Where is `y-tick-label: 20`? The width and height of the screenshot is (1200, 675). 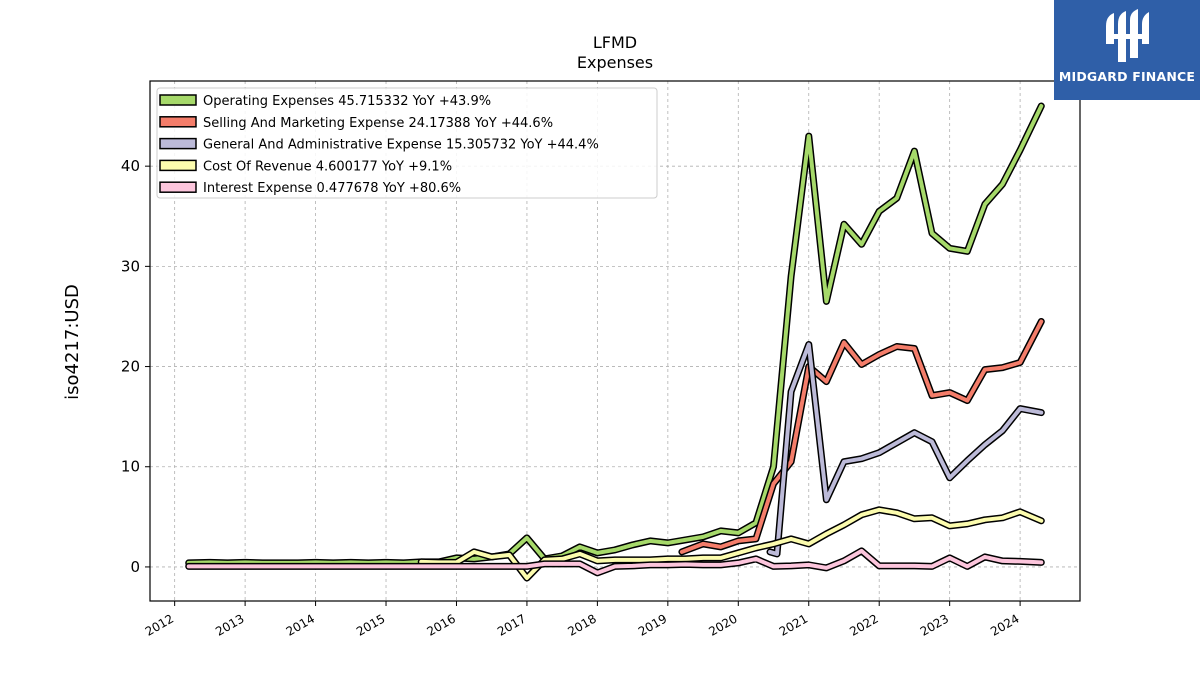
y-tick-label: 20 is located at coordinates (130, 367).